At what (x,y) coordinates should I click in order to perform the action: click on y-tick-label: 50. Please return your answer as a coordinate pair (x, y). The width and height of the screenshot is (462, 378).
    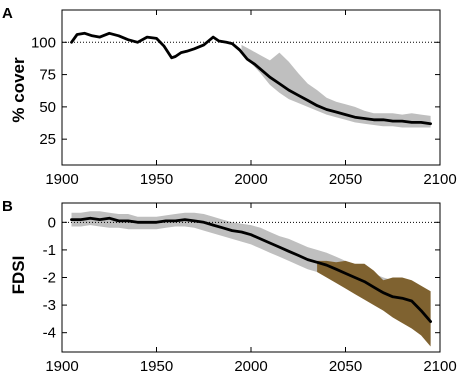
    Looking at the image, I should click on (47, 107).